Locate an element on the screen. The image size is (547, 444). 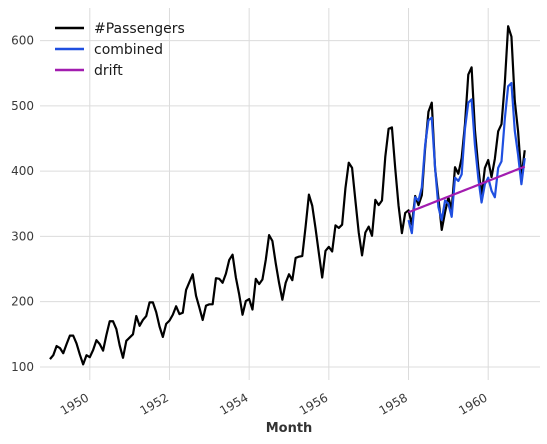
y-tick-label: 200 is located at coordinates (22, 302).